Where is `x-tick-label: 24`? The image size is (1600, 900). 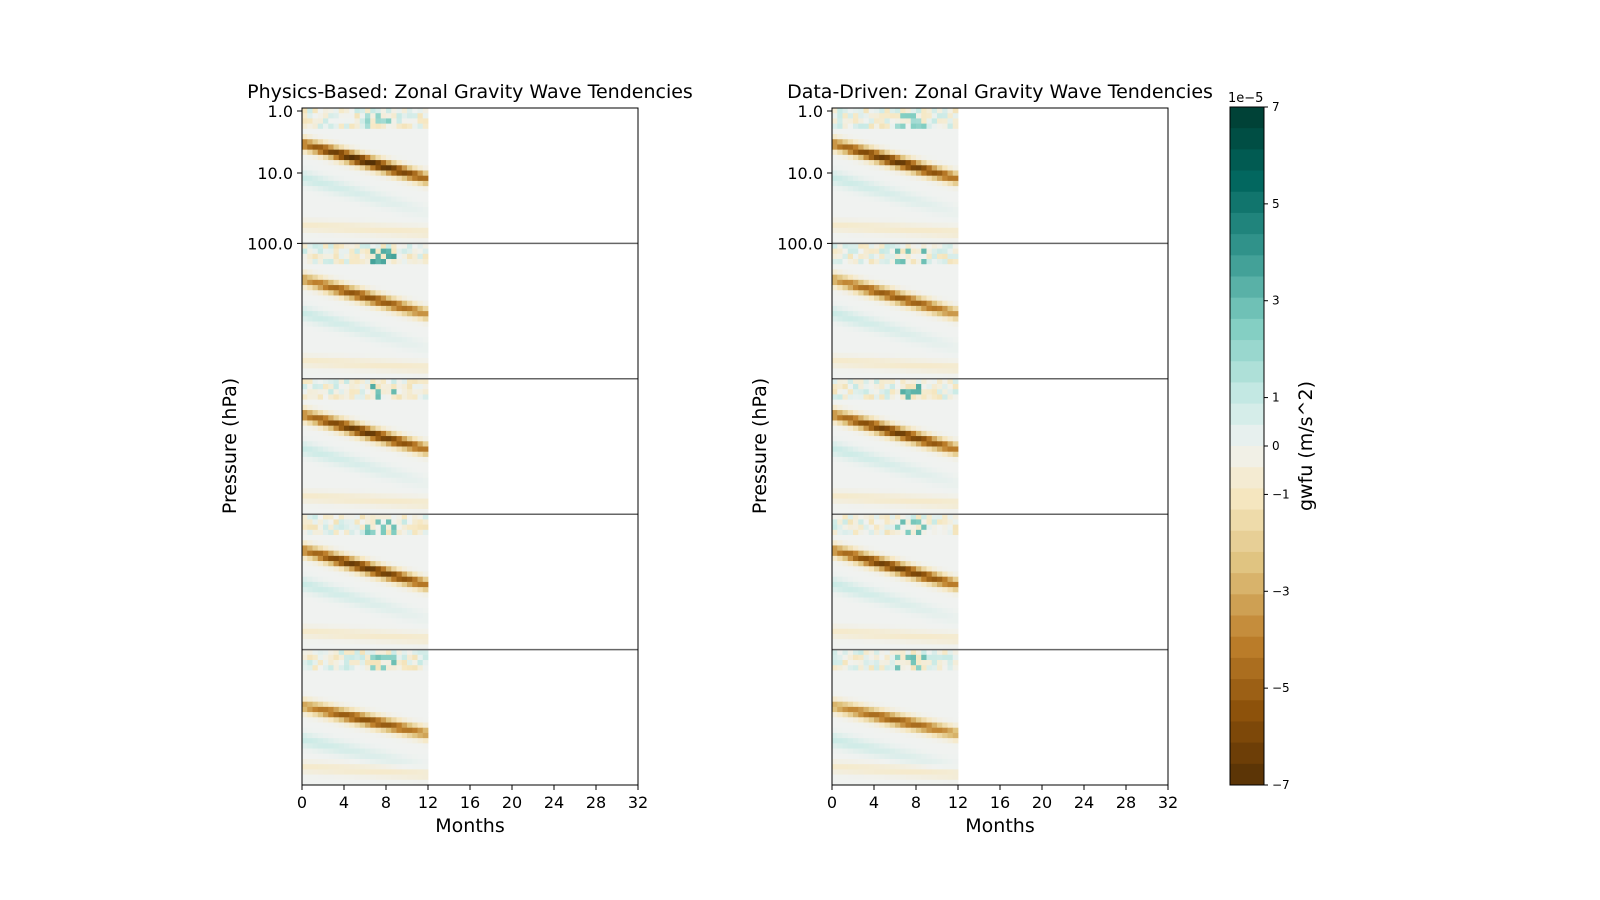
x-tick-label: 24 is located at coordinates (554, 802).